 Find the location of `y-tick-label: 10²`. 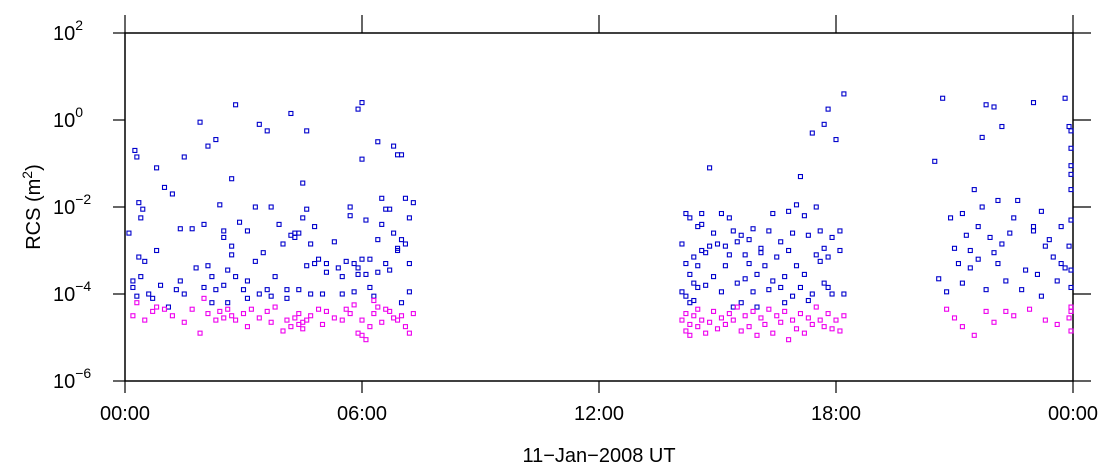

y-tick-label: 10² is located at coordinates (68, 31).